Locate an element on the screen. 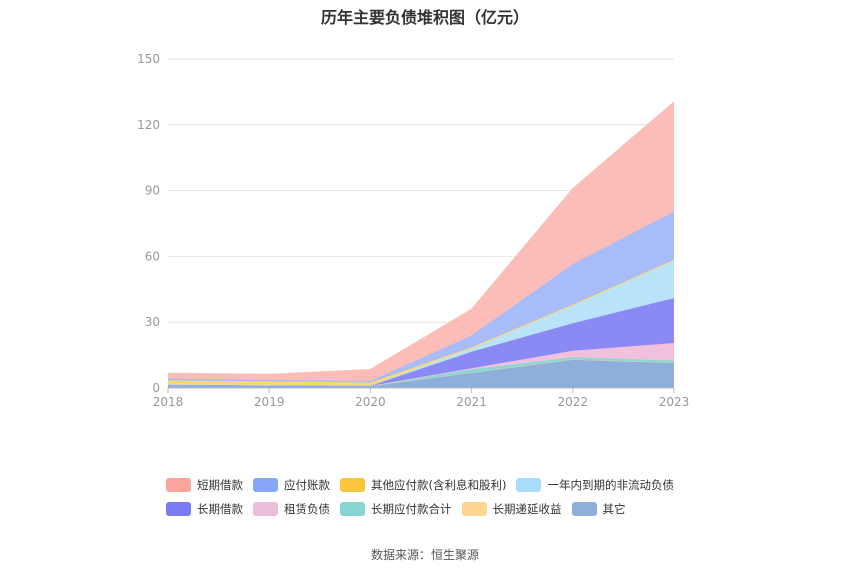  y-tick-label: 30 is located at coordinates (152, 322).